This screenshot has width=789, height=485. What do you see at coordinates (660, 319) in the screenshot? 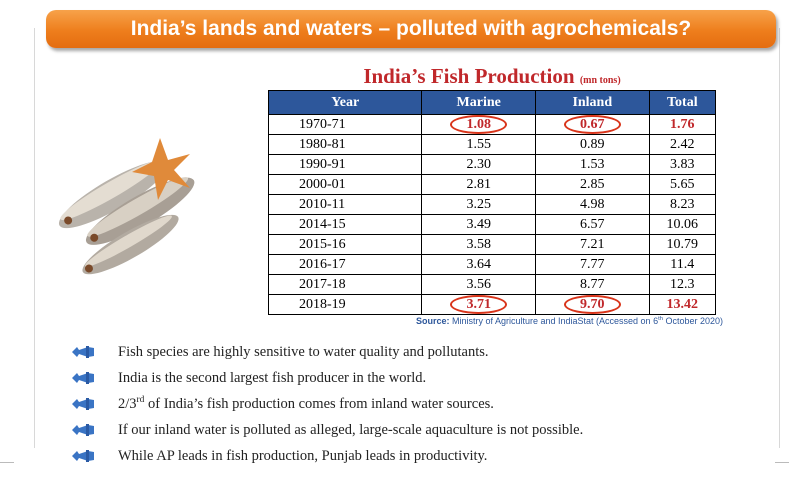
I see `source-sup: th` at bounding box center [660, 319].